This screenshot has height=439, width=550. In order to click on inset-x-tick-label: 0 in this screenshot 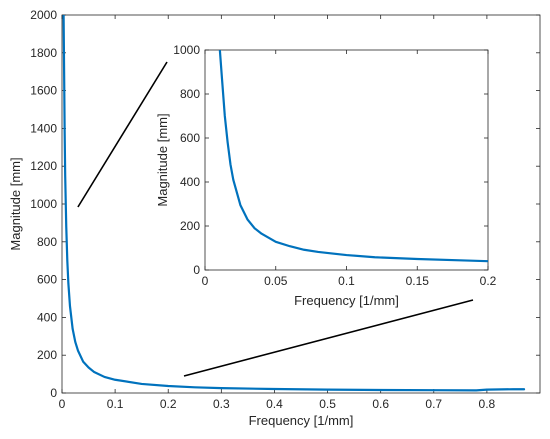, I will do `click(205, 281)`.